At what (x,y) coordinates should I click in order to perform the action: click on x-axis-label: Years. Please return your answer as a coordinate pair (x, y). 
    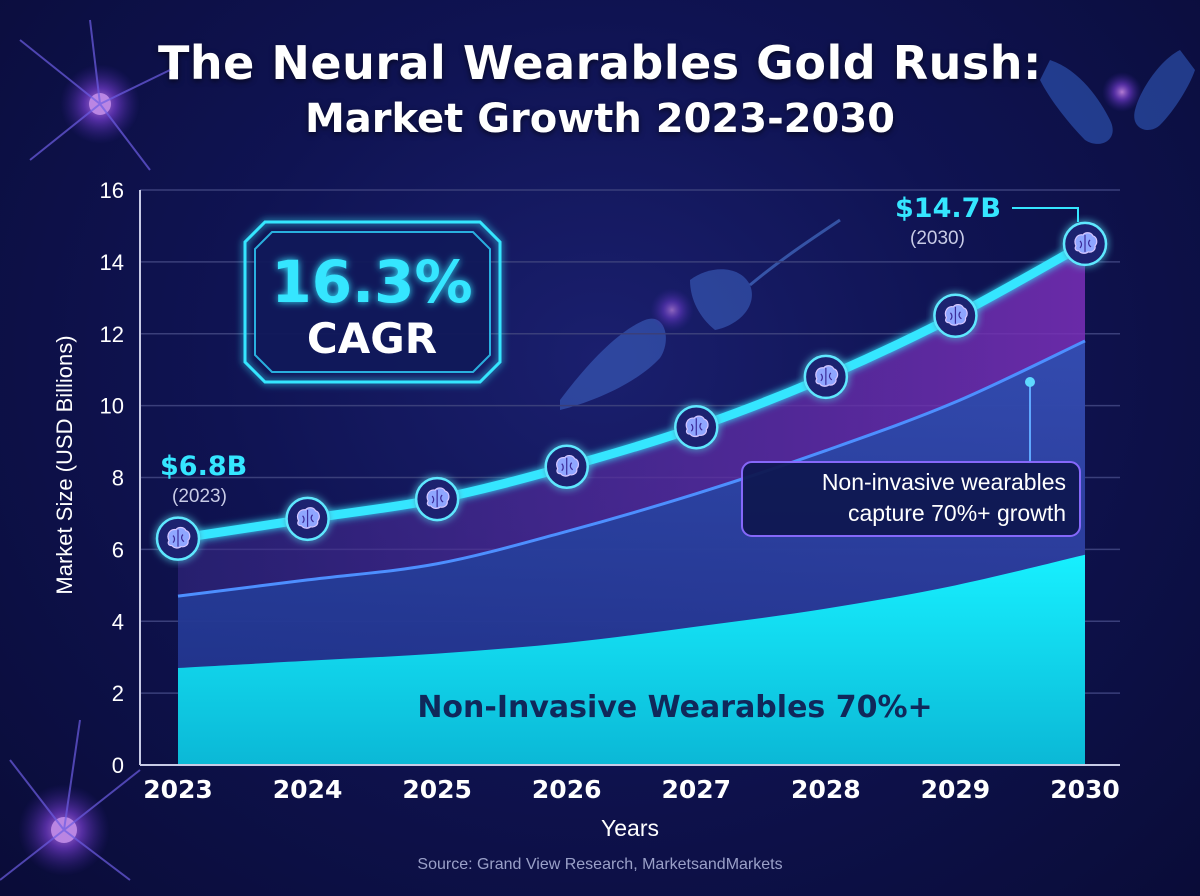
    Looking at the image, I should click on (630, 828).